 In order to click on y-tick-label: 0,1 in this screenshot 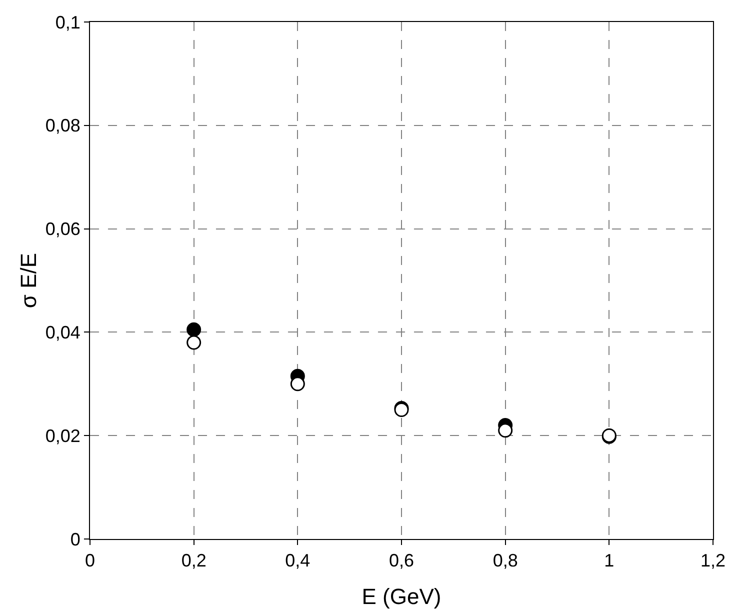, I will do `click(67, 22)`.